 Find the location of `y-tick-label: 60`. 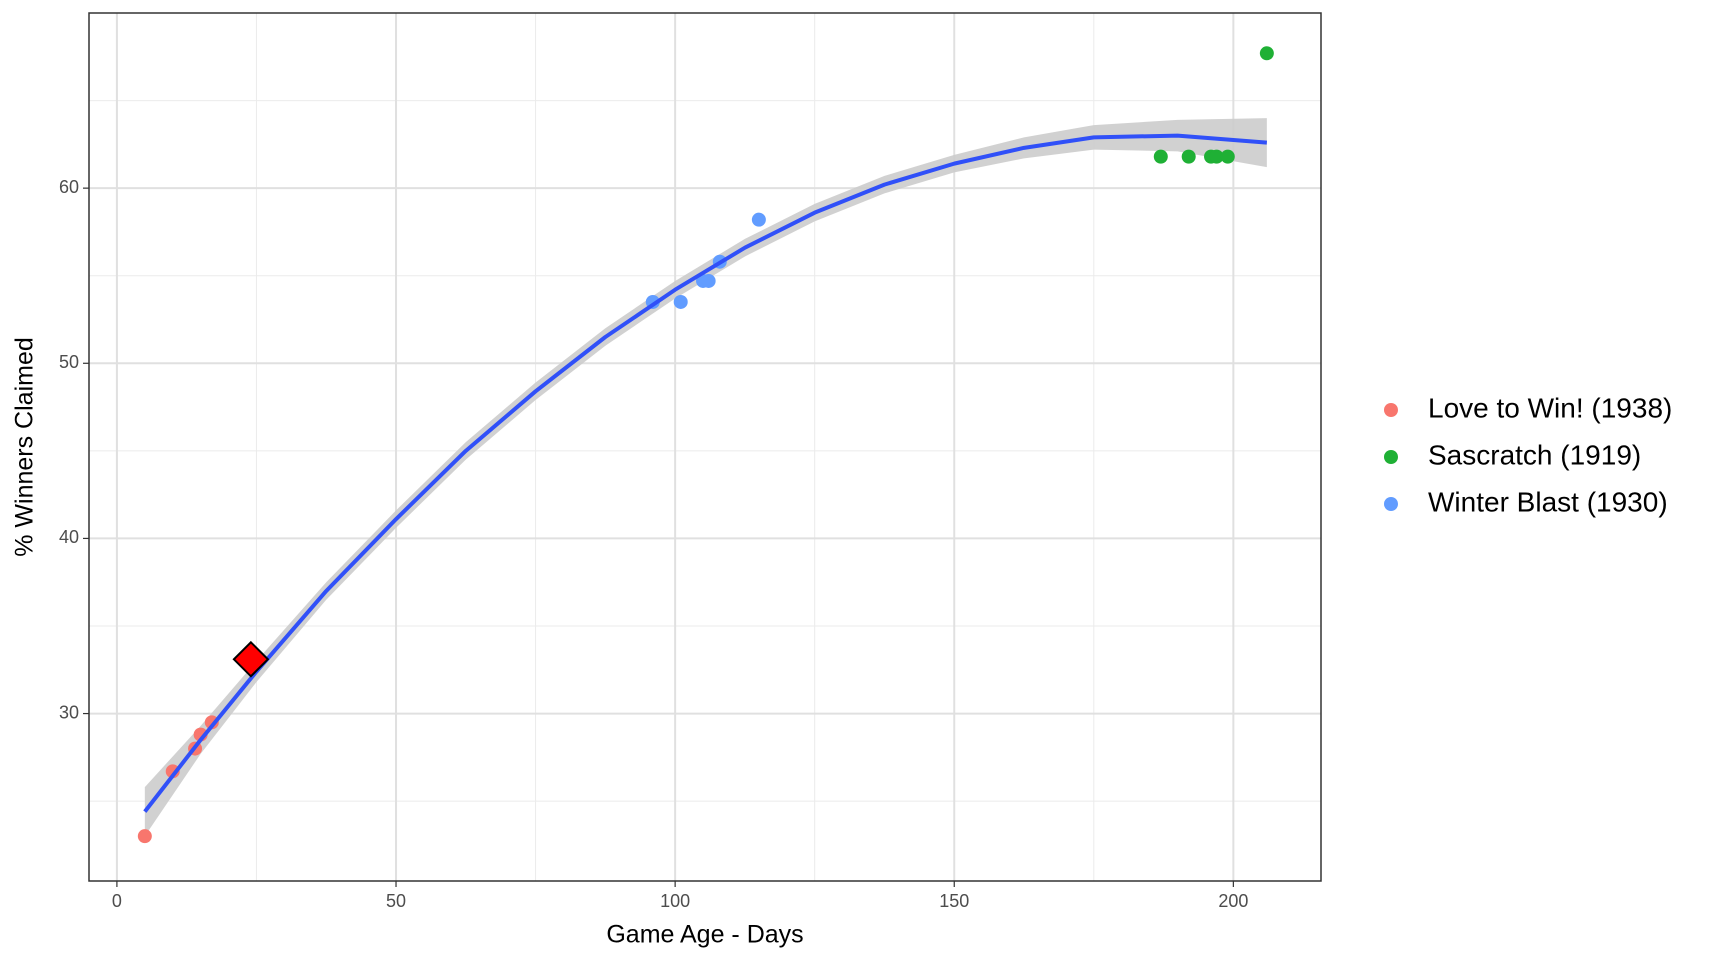

y-tick-label: 60 is located at coordinates (69, 187).